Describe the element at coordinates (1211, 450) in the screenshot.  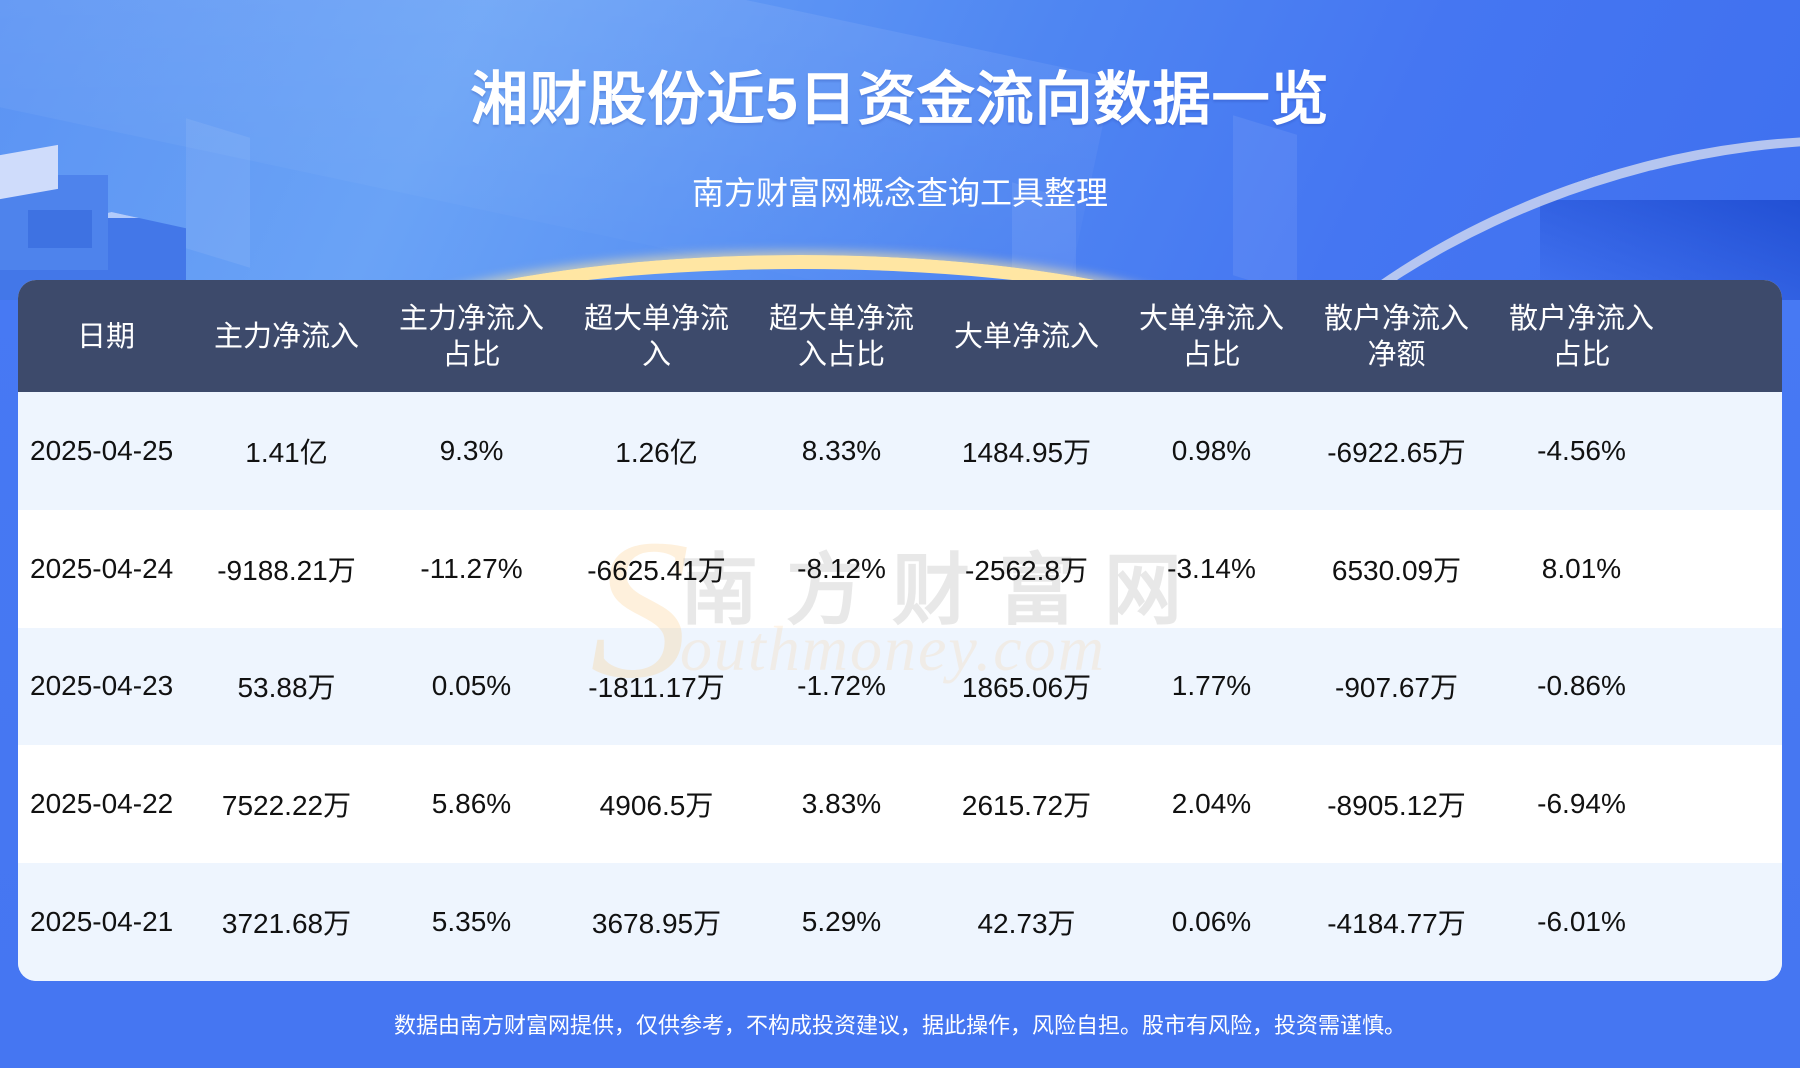
I see `cell-large-ratio: 0.98%` at that location.